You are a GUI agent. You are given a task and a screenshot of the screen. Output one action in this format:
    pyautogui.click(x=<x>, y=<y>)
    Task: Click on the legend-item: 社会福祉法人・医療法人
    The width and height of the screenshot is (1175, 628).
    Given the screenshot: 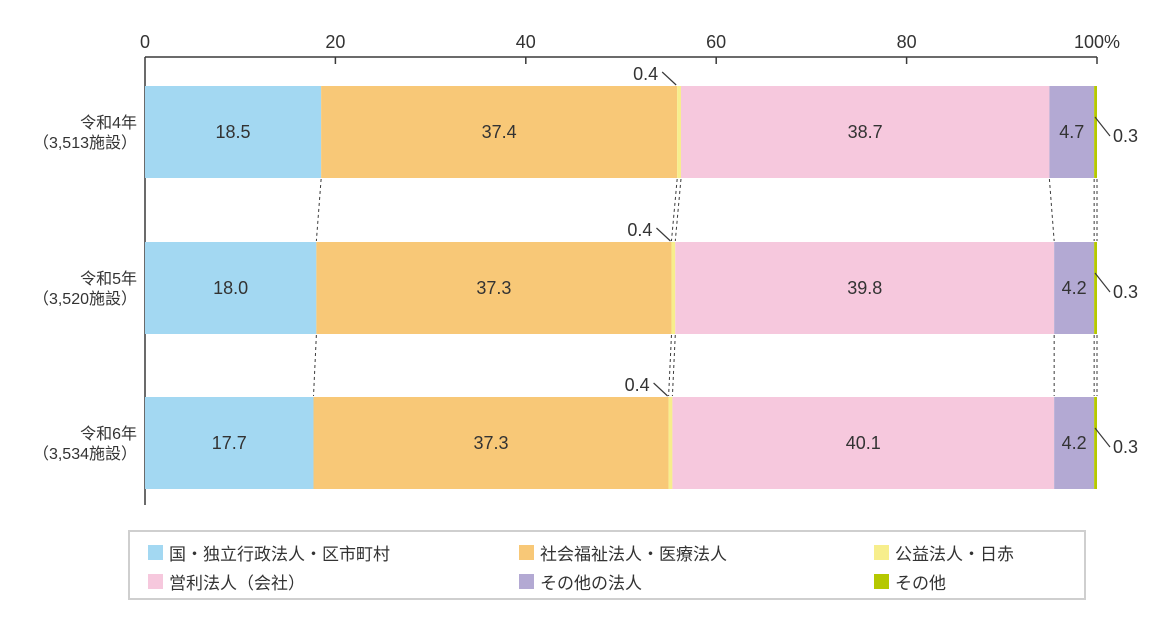 What is the action you would take?
    pyautogui.click(x=696, y=552)
    